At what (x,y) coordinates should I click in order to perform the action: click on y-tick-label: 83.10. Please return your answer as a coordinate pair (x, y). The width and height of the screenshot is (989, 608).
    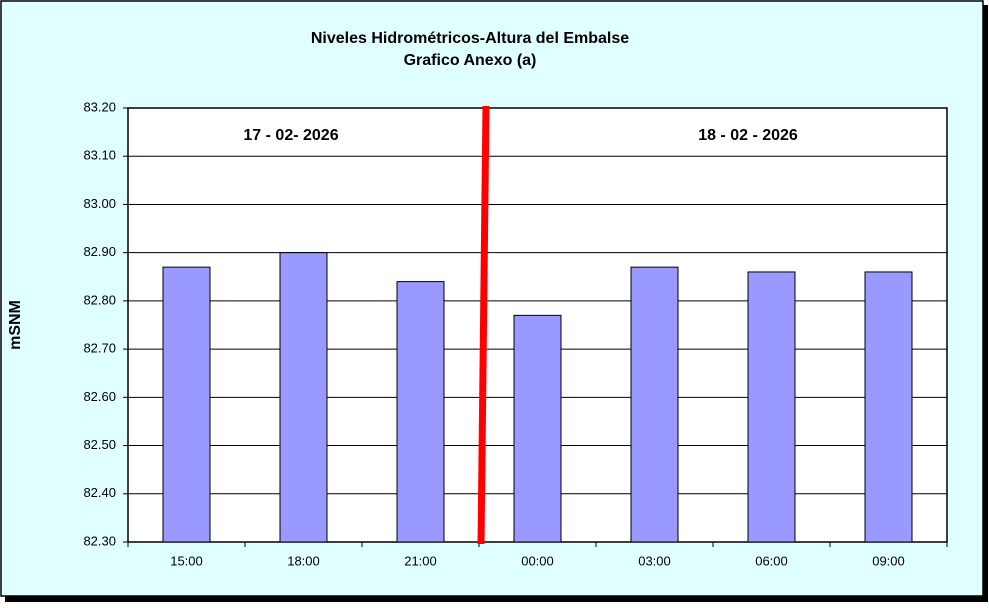
    Looking at the image, I should click on (99, 155).